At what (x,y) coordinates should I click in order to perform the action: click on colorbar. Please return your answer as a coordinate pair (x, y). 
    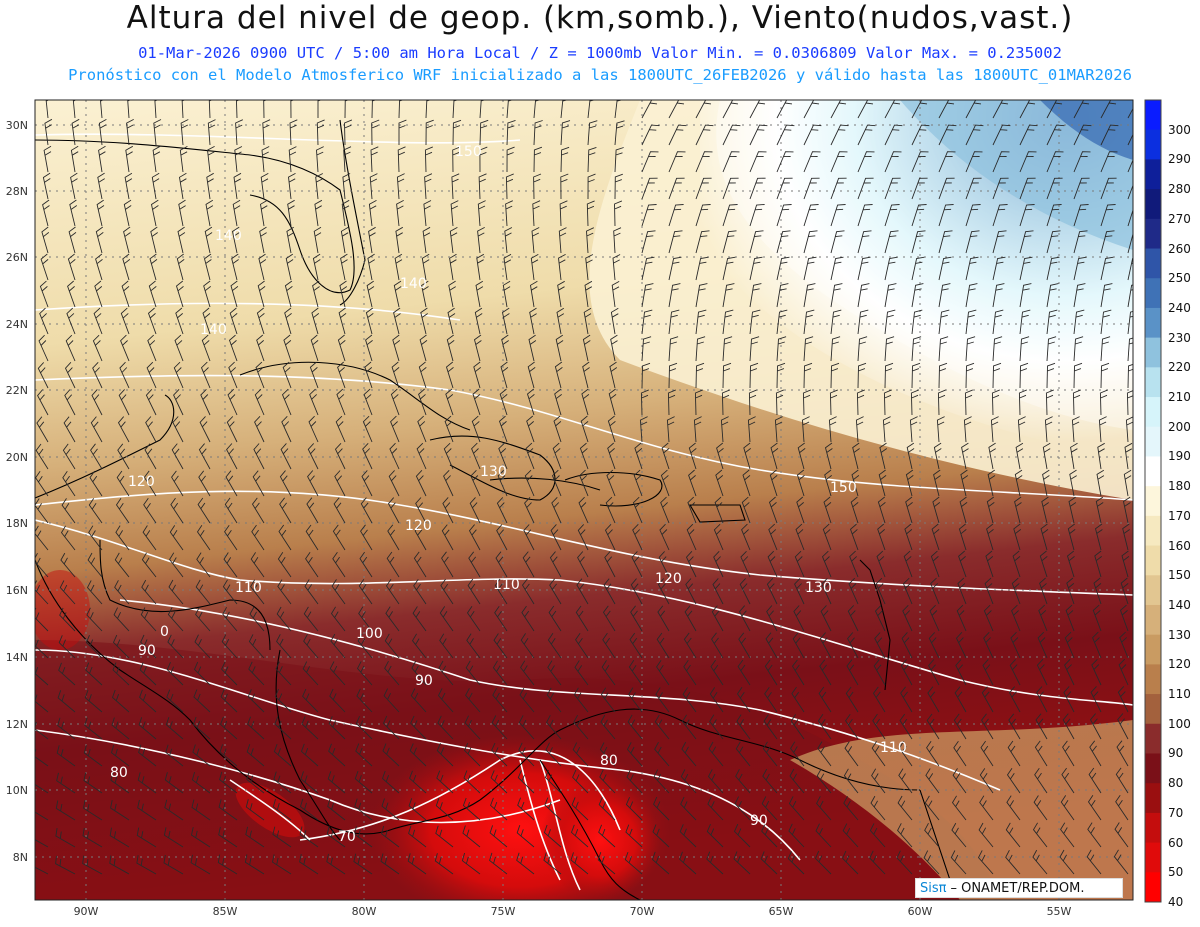
    Looking at the image, I should click on (1153, 501).